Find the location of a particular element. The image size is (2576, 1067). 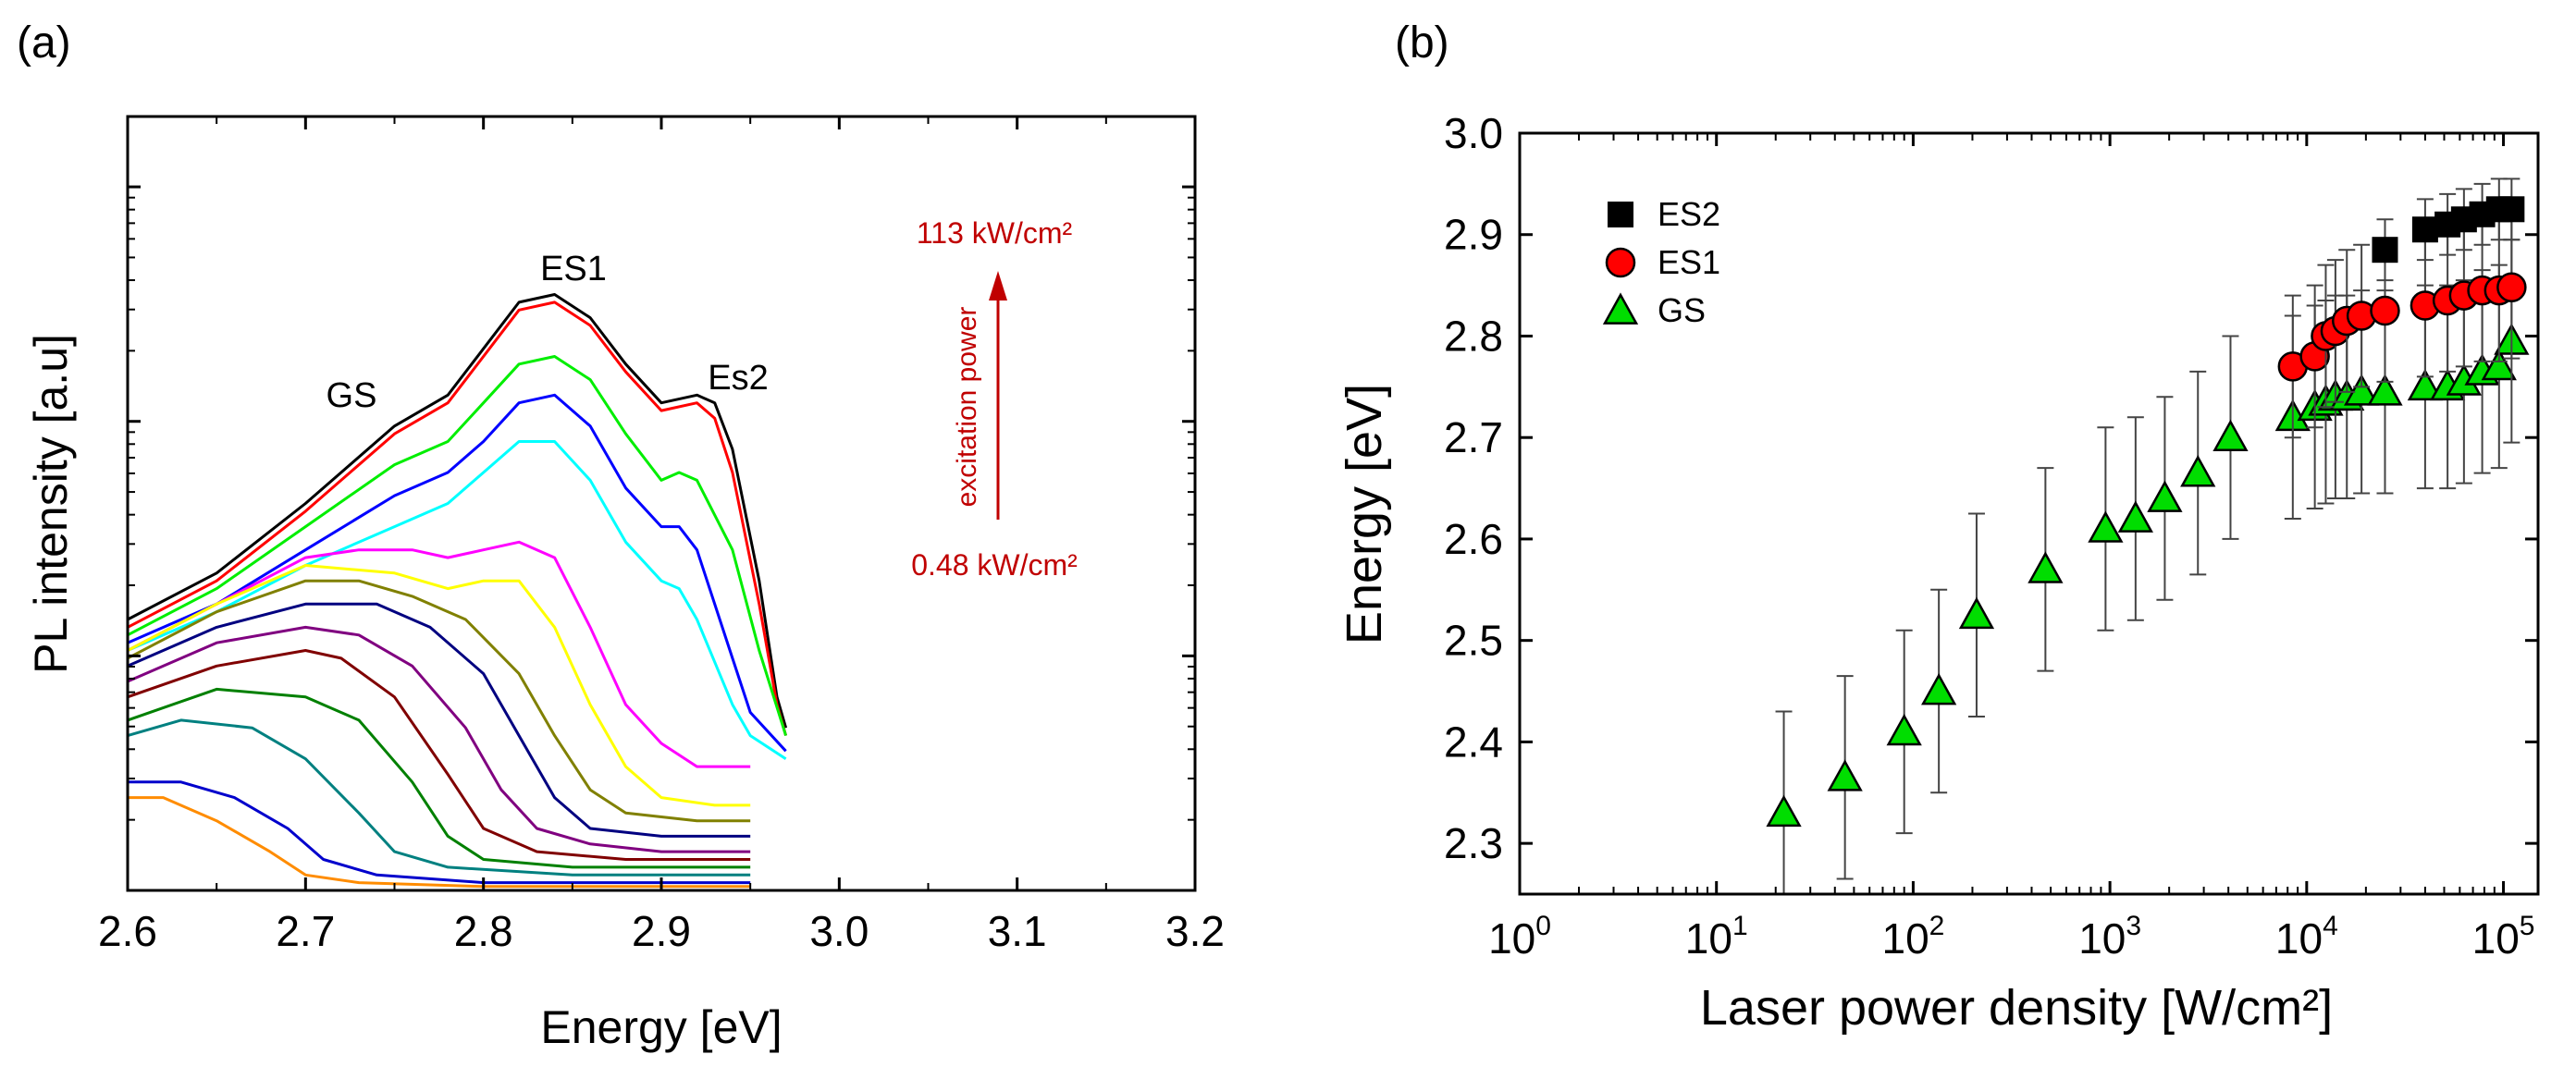

x-tick-label-b: 10⁵ is located at coordinates (2503, 937).